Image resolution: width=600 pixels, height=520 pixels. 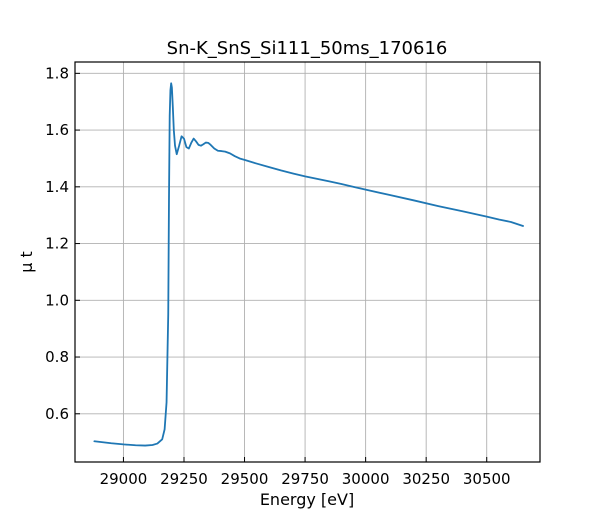 What do you see at coordinates (245, 479) in the screenshot?
I see `x-tick-label: 29500` at bounding box center [245, 479].